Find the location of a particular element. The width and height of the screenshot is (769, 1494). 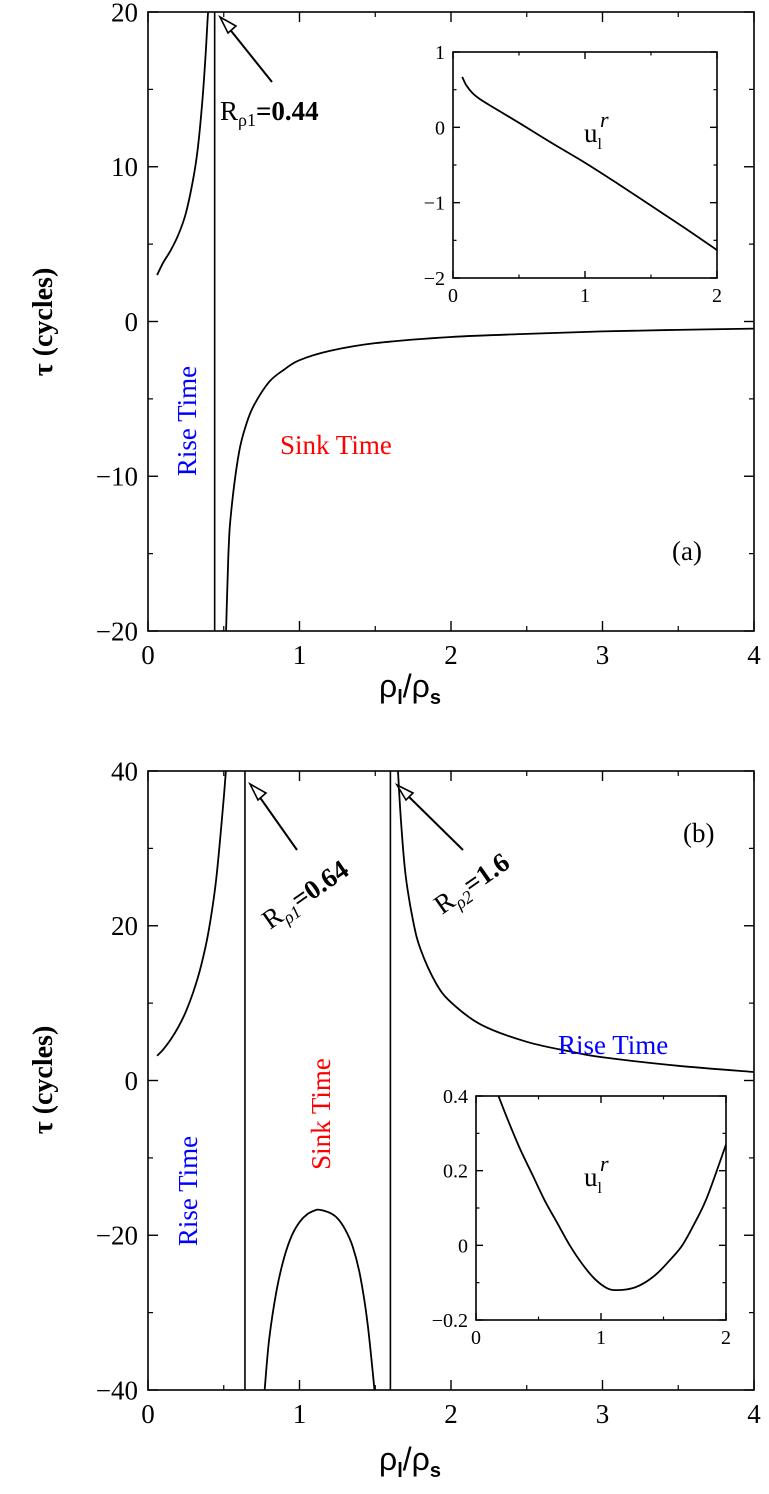

y-tick-label: 0.4 is located at coordinates (455, 1097).